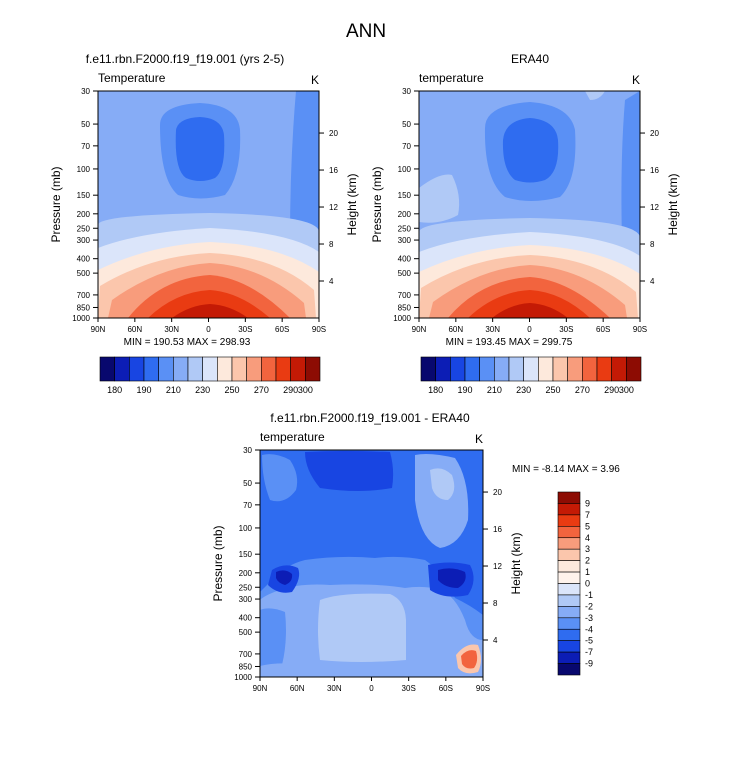  What do you see at coordinates (202, 390) in the screenshot?
I see `colorbar-label: 230` at bounding box center [202, 390].